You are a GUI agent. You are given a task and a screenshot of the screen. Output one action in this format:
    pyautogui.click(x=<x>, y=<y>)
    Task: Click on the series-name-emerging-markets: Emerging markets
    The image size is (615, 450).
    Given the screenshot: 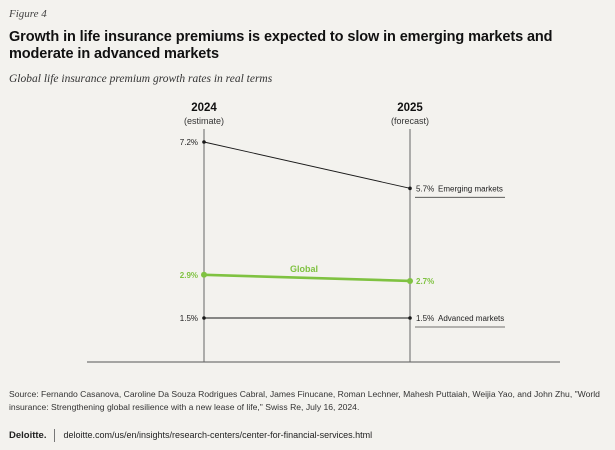 What is the action you would take?
    pyautogui.click(x=470, y=188)
    